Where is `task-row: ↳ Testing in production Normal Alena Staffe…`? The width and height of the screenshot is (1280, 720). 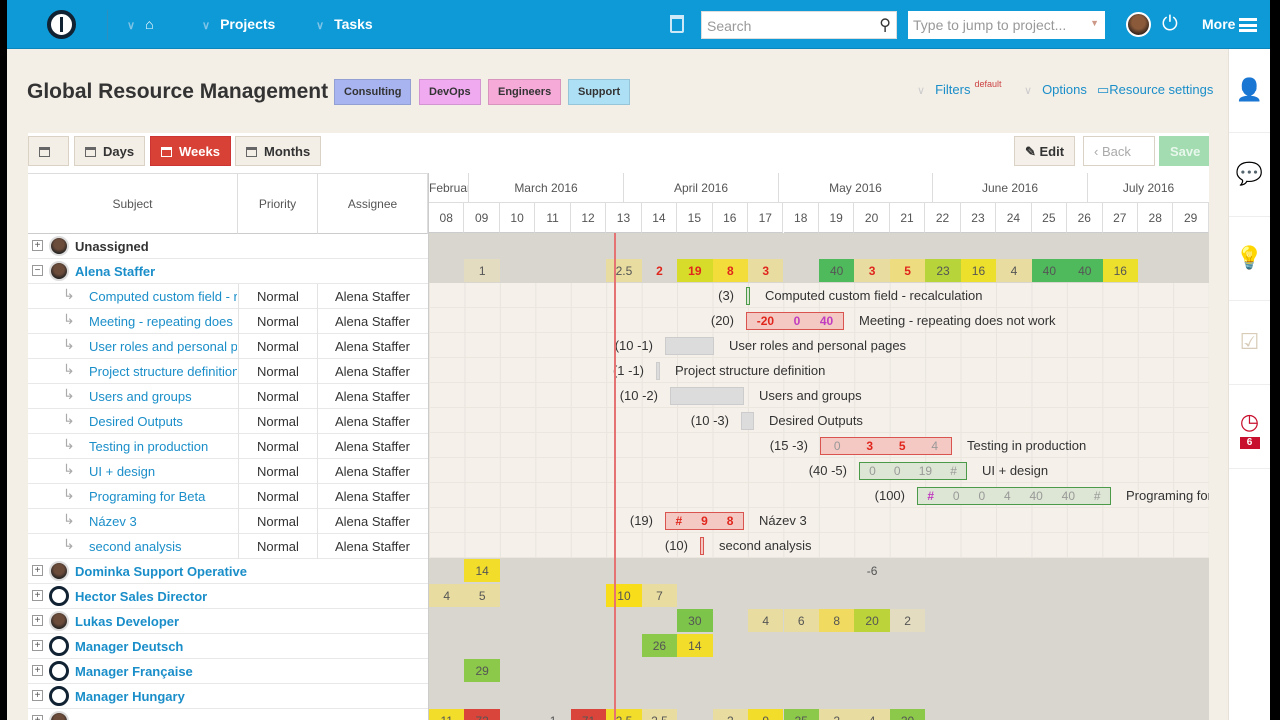
task-row: ↳ Testing in production Normal Alena Staffe… is located at coordinates (228, 446).